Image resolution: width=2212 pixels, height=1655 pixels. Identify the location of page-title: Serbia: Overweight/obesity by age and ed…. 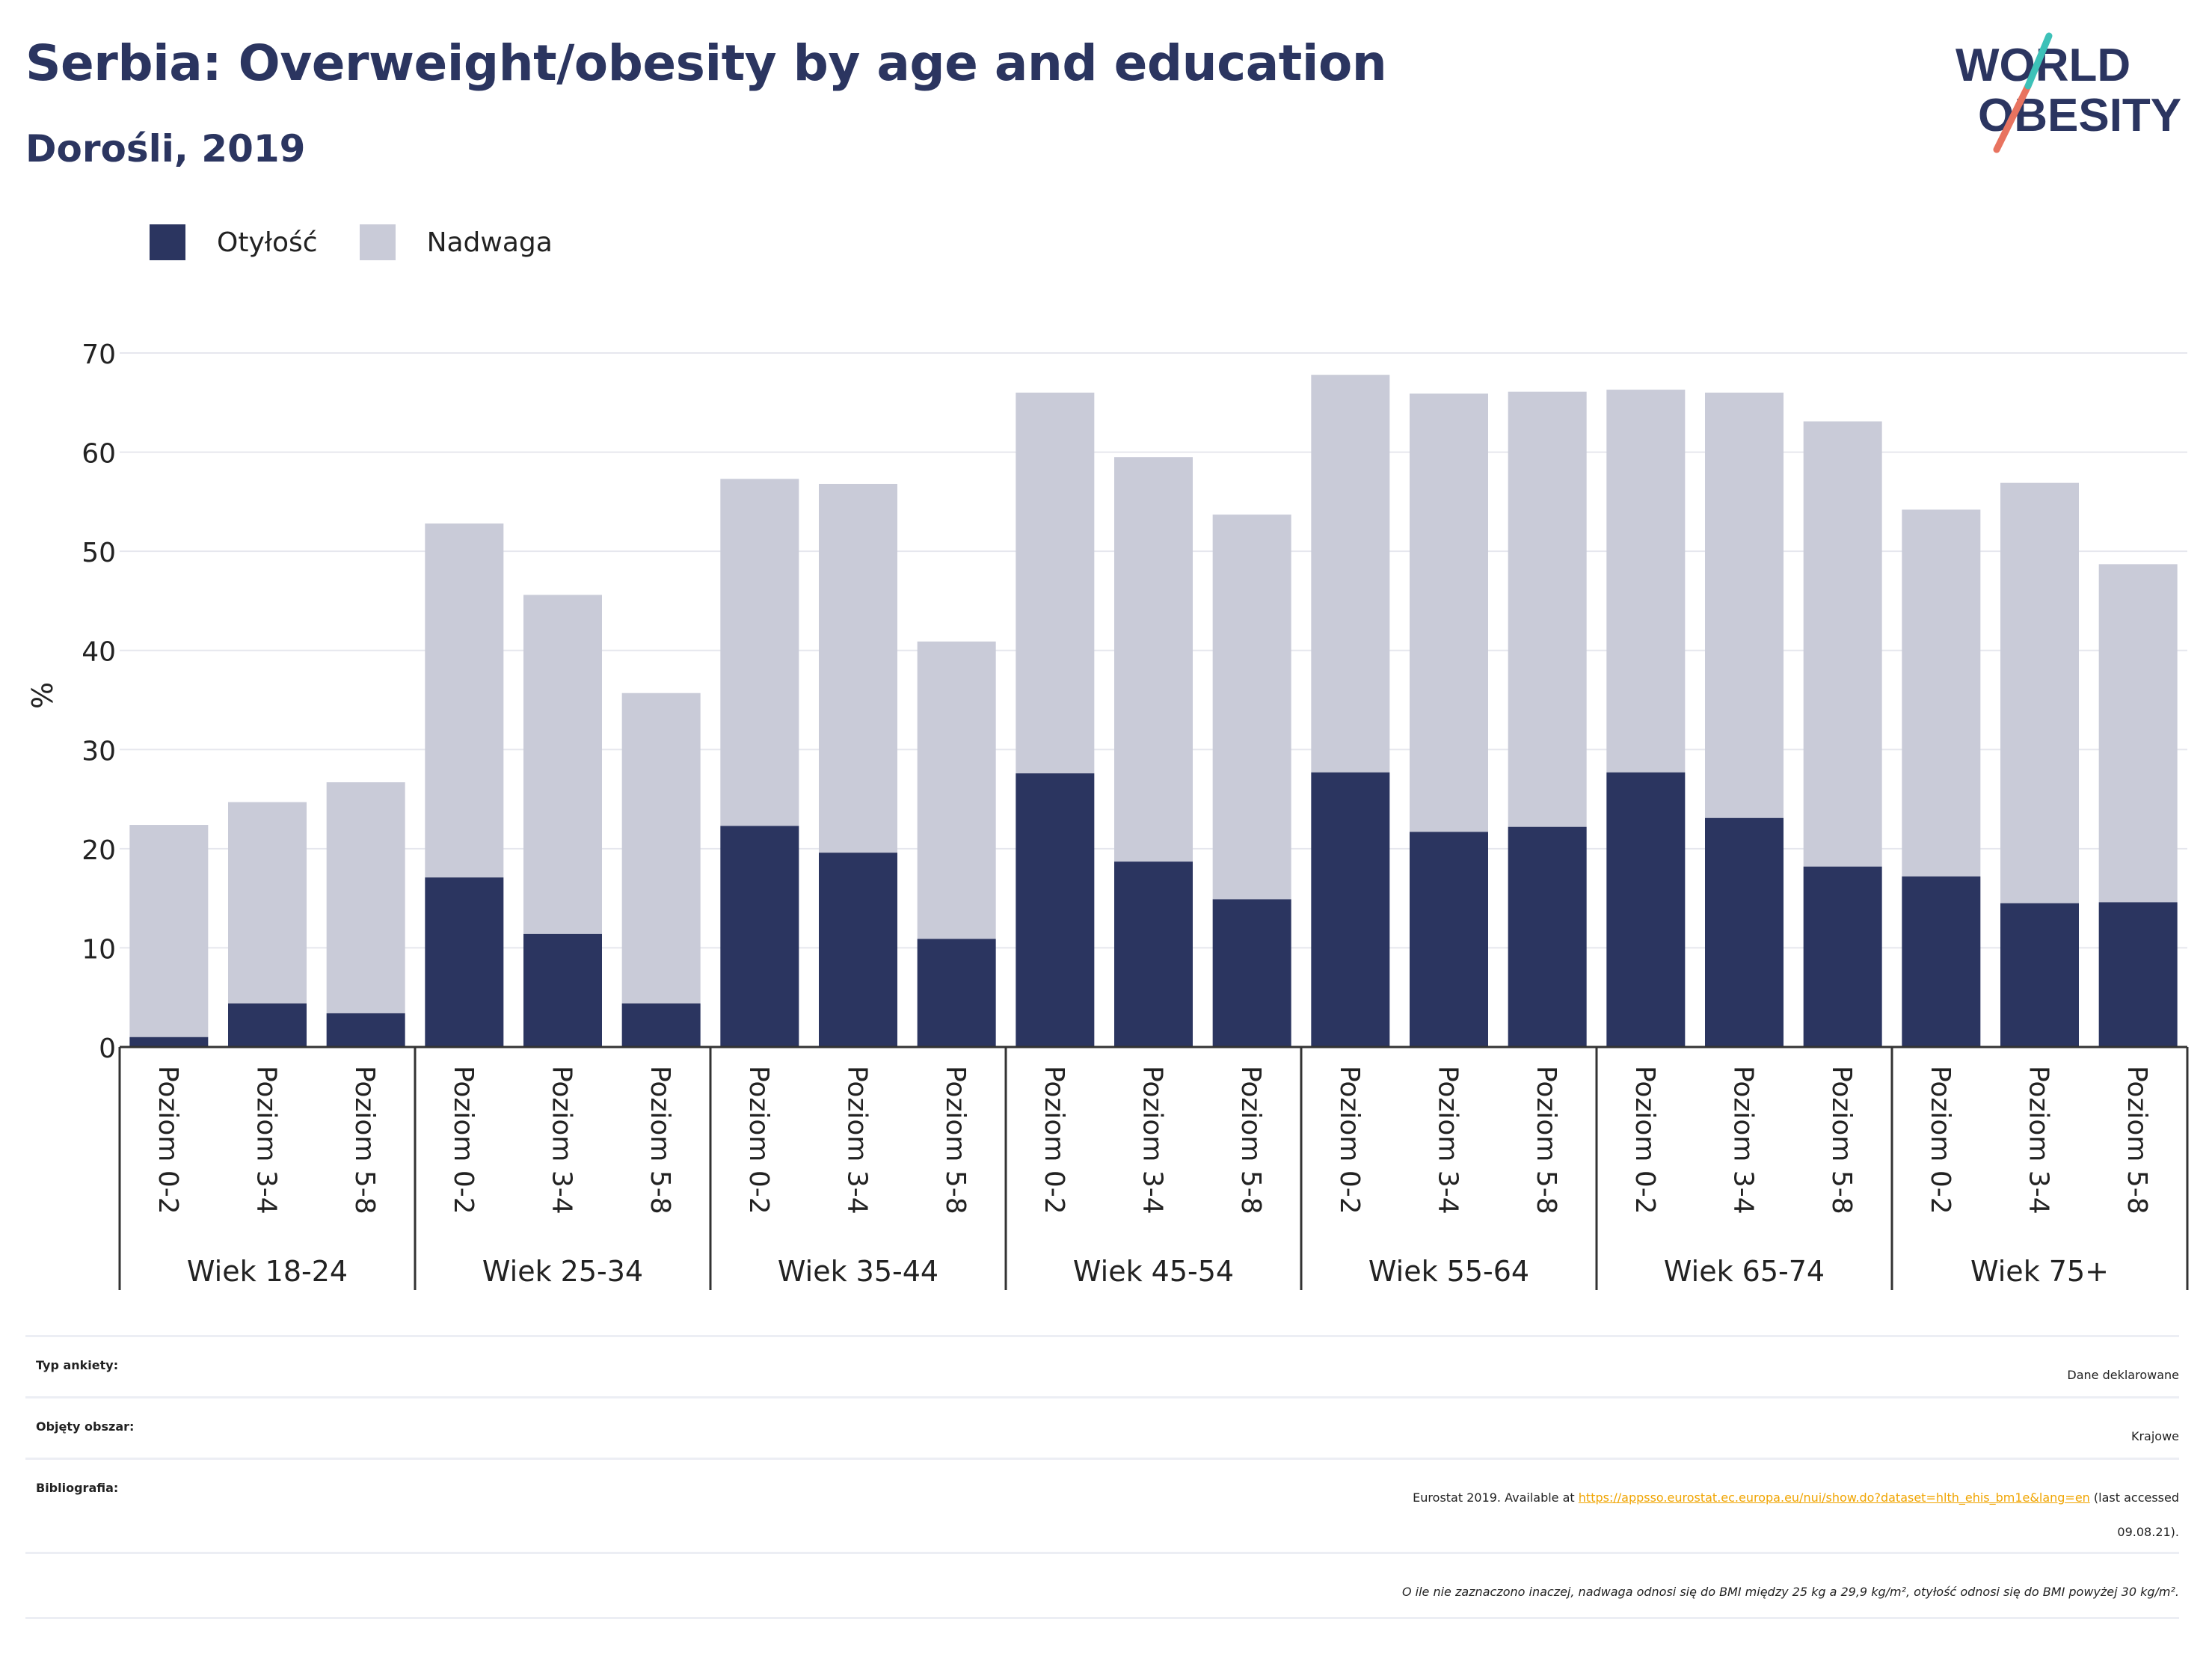
(706, 63).